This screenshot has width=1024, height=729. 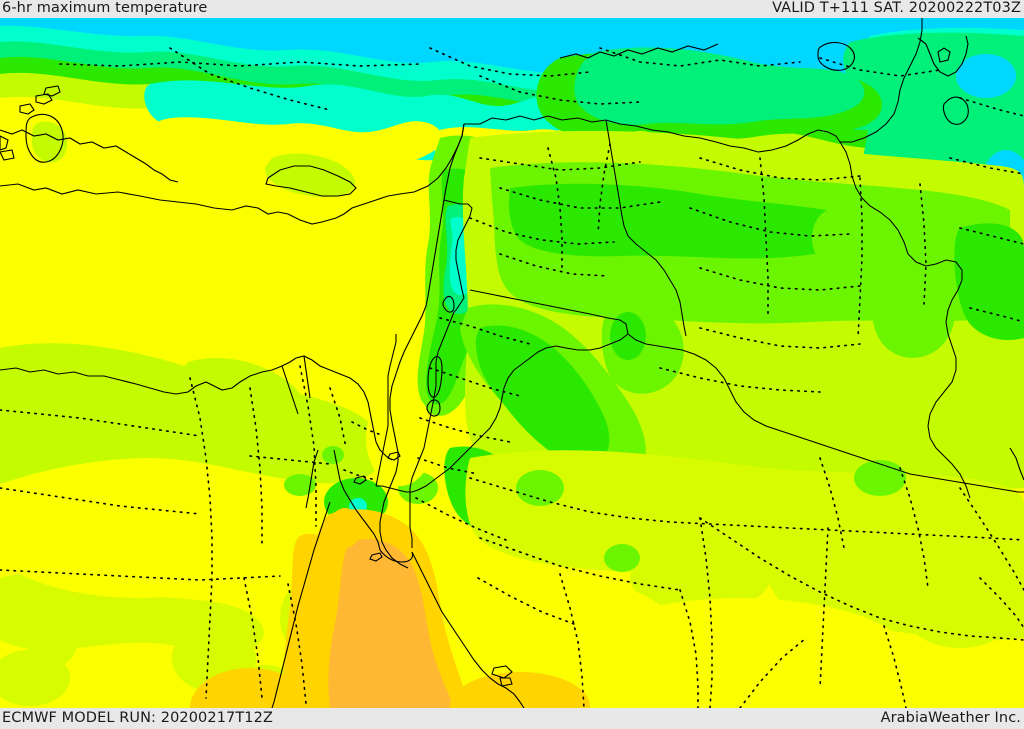 I want to click on coastline-lake-van, so click(x=836, y=56).